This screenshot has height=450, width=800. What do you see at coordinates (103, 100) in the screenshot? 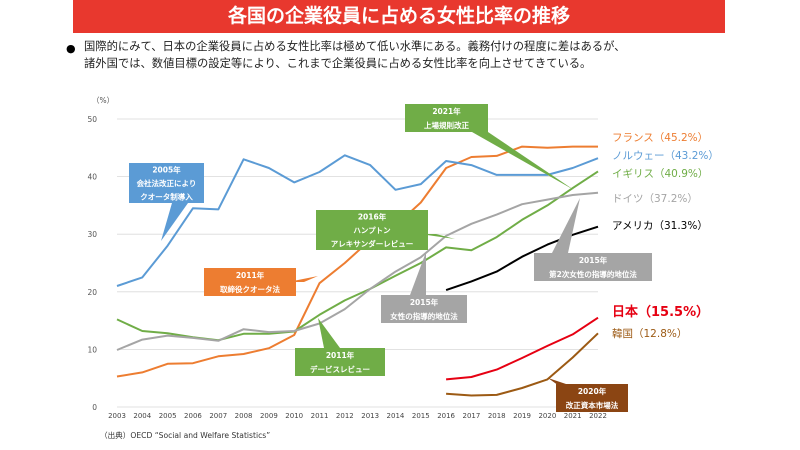
I see `y-axis-label: （%）` at bounding box center [103, 100].